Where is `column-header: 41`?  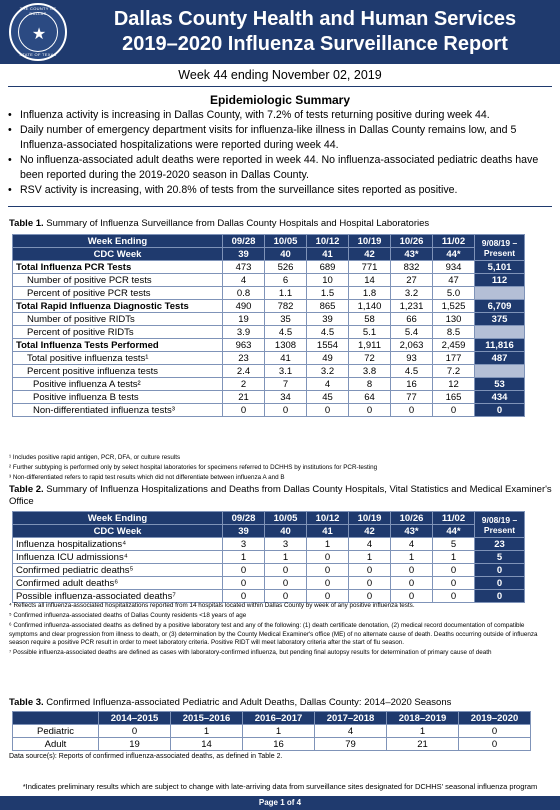
column-header: 41 is located at coordinates (327, 254).